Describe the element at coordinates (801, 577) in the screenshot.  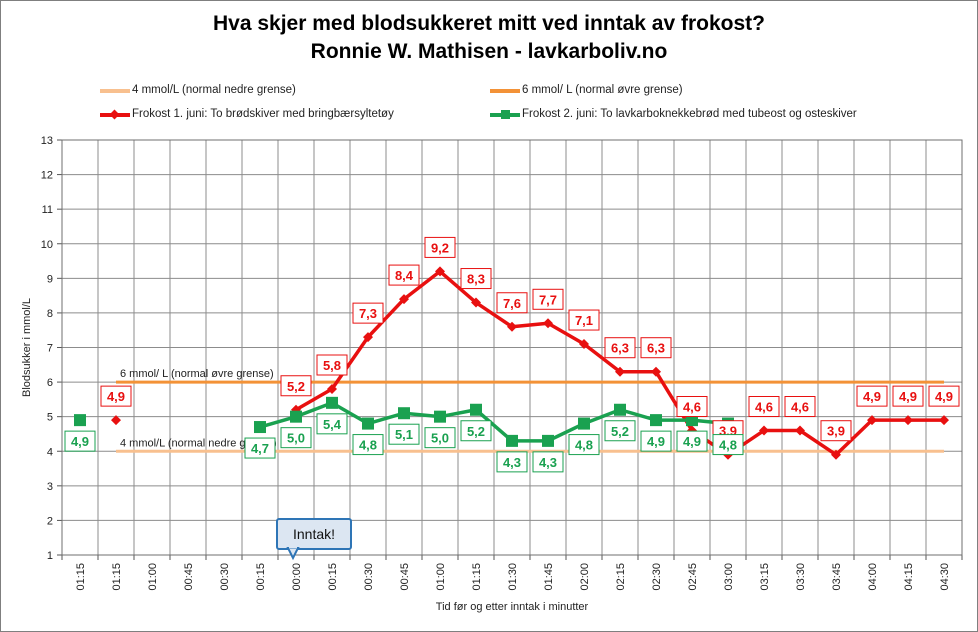
I see `x-tick-label: 03:30` at that location.